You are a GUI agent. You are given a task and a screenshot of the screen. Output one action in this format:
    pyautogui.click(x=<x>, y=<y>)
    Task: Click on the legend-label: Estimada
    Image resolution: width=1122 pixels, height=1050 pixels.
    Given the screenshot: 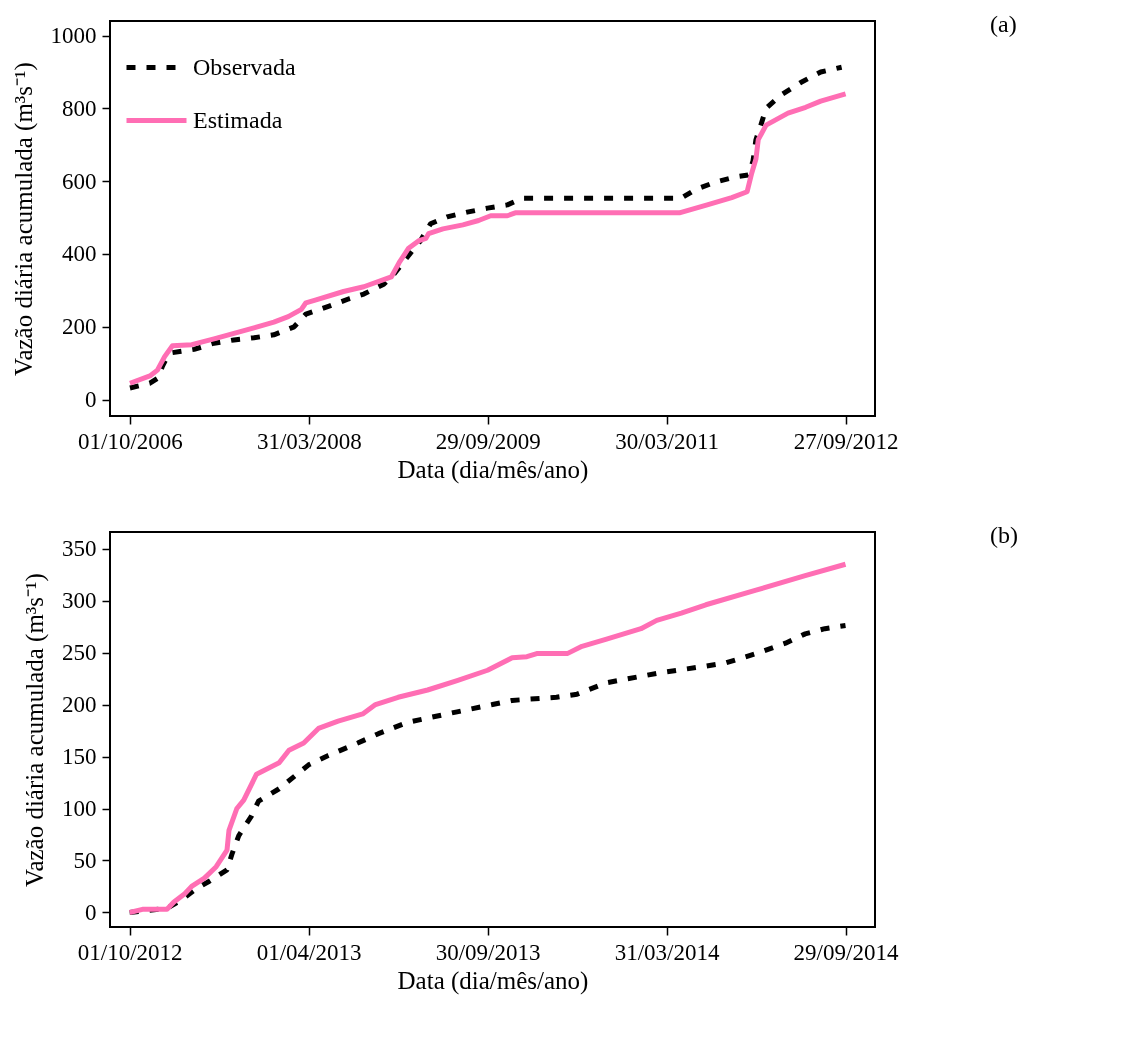 What is the action you would take?
    pyautogui.click(x=238, y=119)
    